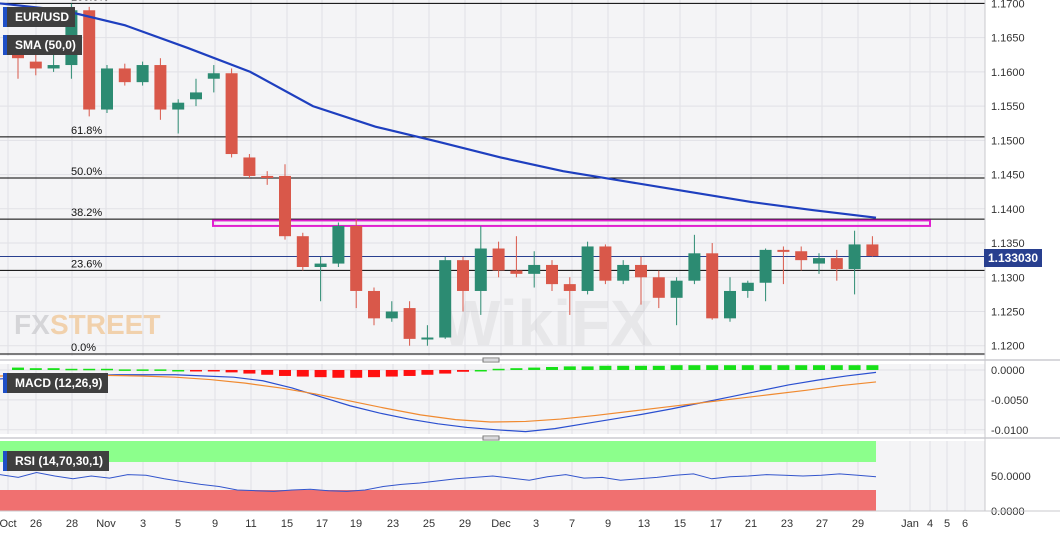  Describe the element at coordinates (1008, 176) in the screenshot. I see `price-tick-label: 1.1450` at that location.